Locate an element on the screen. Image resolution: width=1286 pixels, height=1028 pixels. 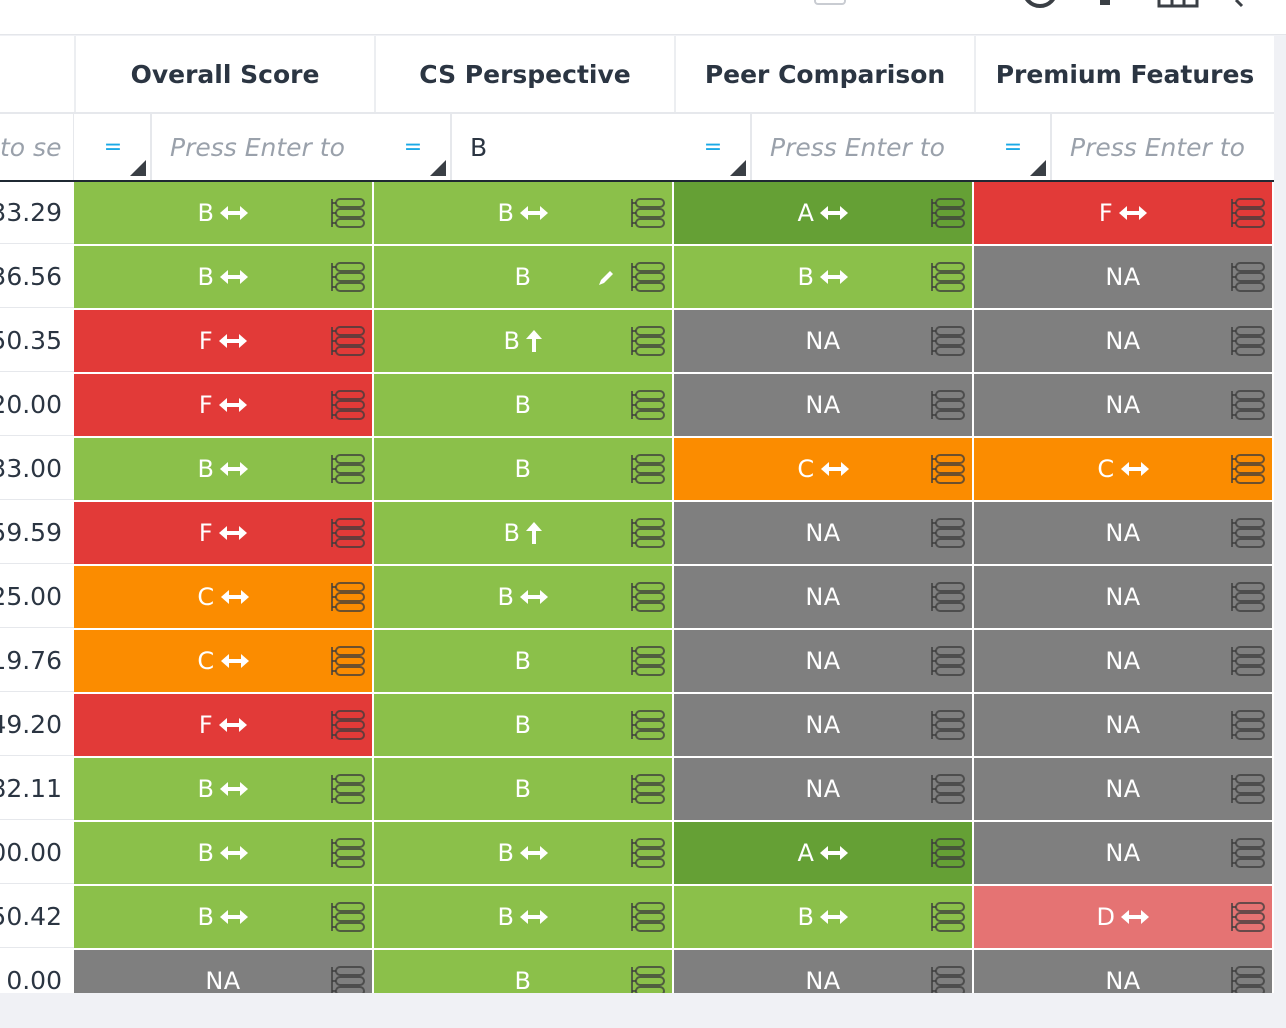
grade-cell-peer: C is located at coordinates (823, 469).